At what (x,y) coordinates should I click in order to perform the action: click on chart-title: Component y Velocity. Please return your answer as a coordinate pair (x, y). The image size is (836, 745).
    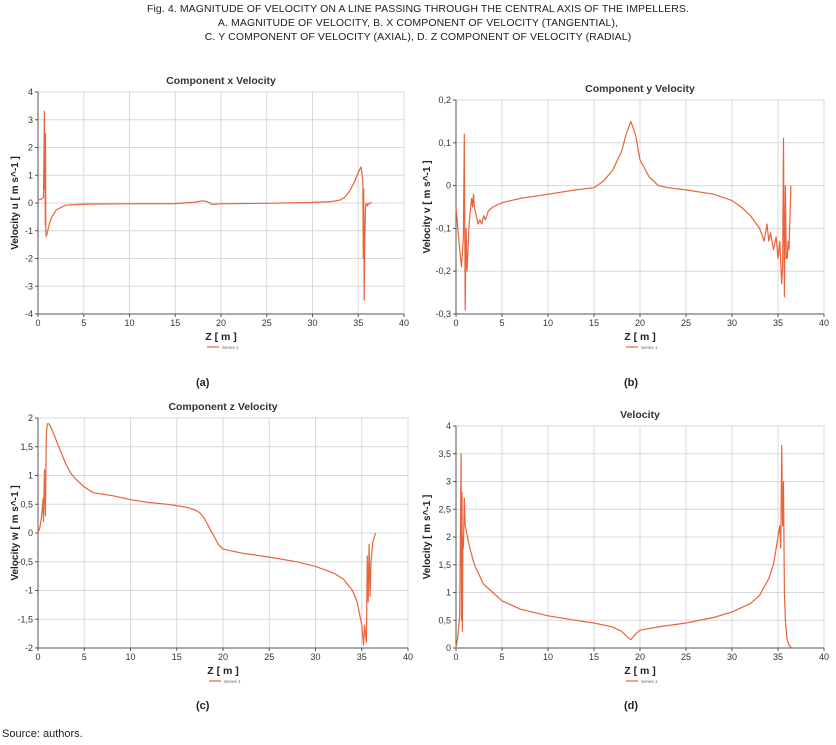
    Looking at the image, I should click on (640, 89).